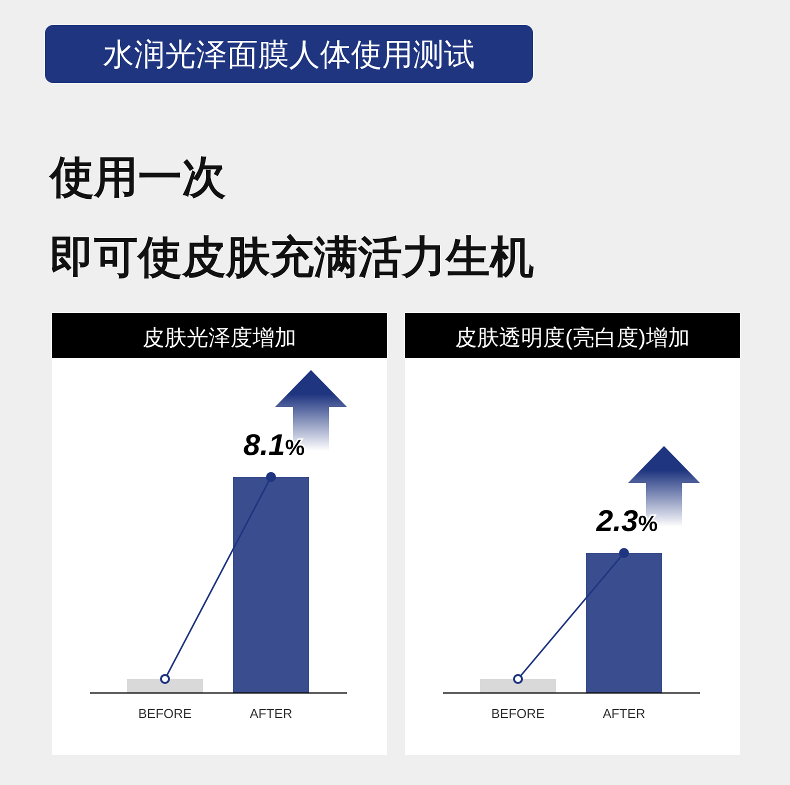  I want to click on chart-title: 皮肤光泽度增加, so click(219, 337).